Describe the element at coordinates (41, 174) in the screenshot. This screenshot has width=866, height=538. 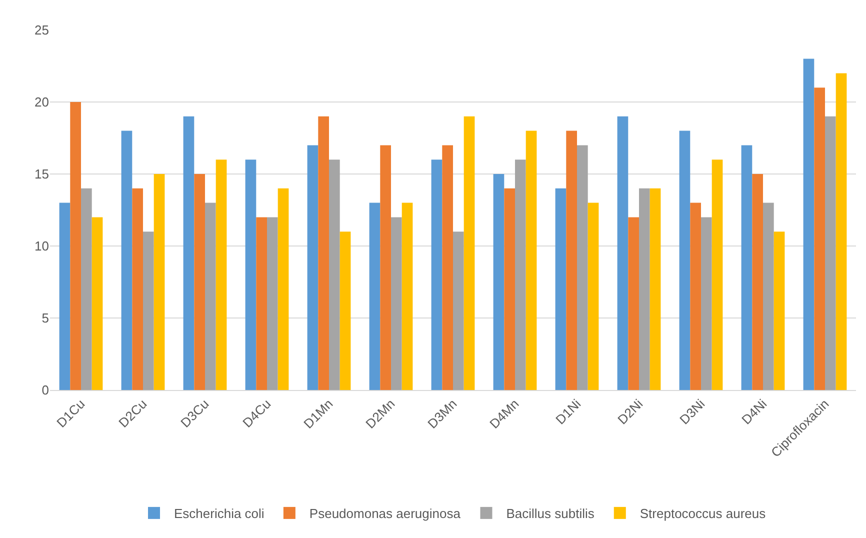
I see `y-tick-label: 15` at that location.